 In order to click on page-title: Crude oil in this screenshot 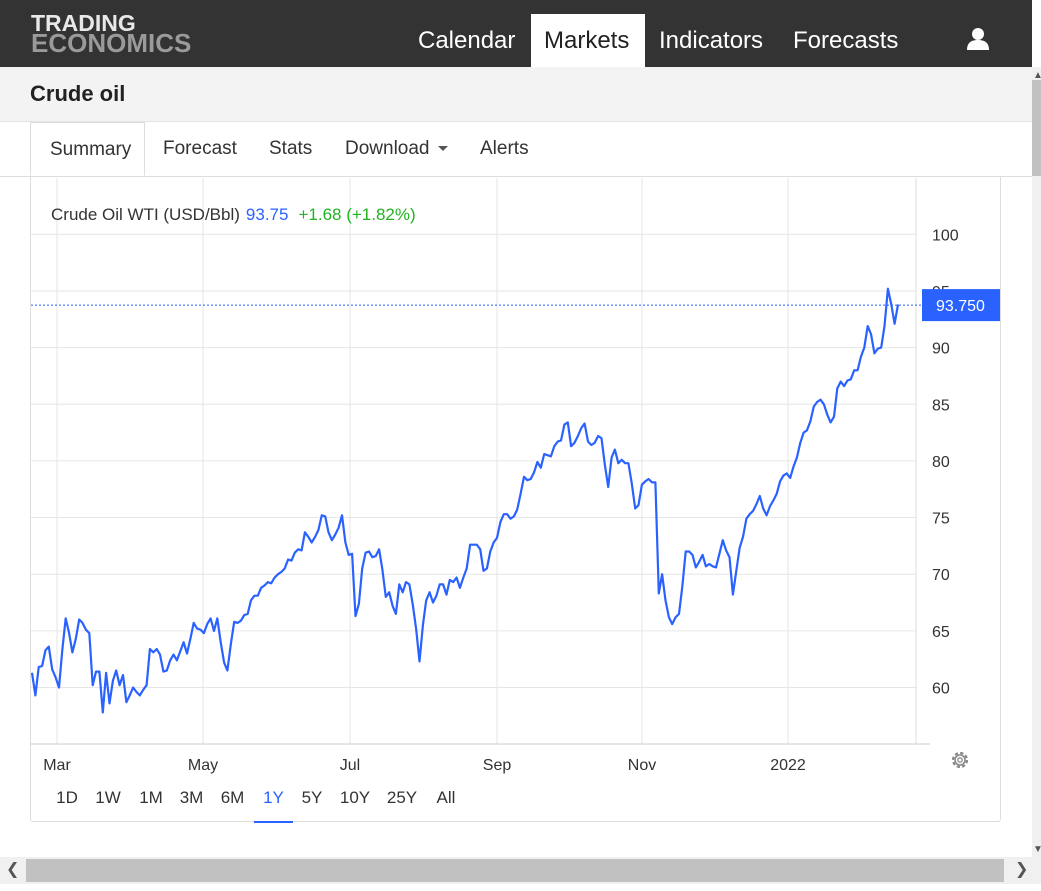, I will do `click(78, 93)`.